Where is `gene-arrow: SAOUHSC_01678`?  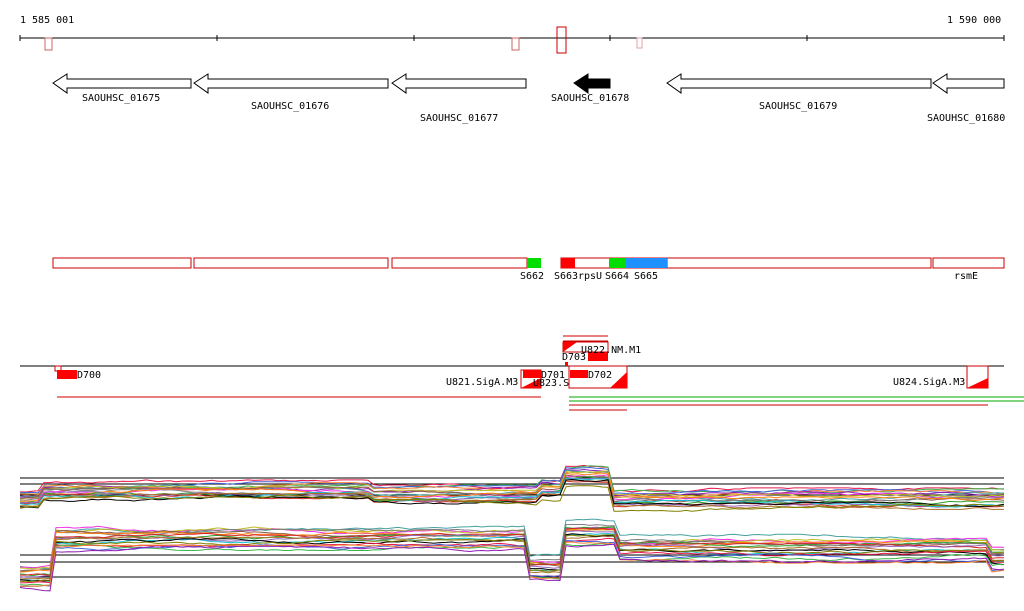 gene-arrow: SAOUHSC_01678 is located at coordinates (590, 88).